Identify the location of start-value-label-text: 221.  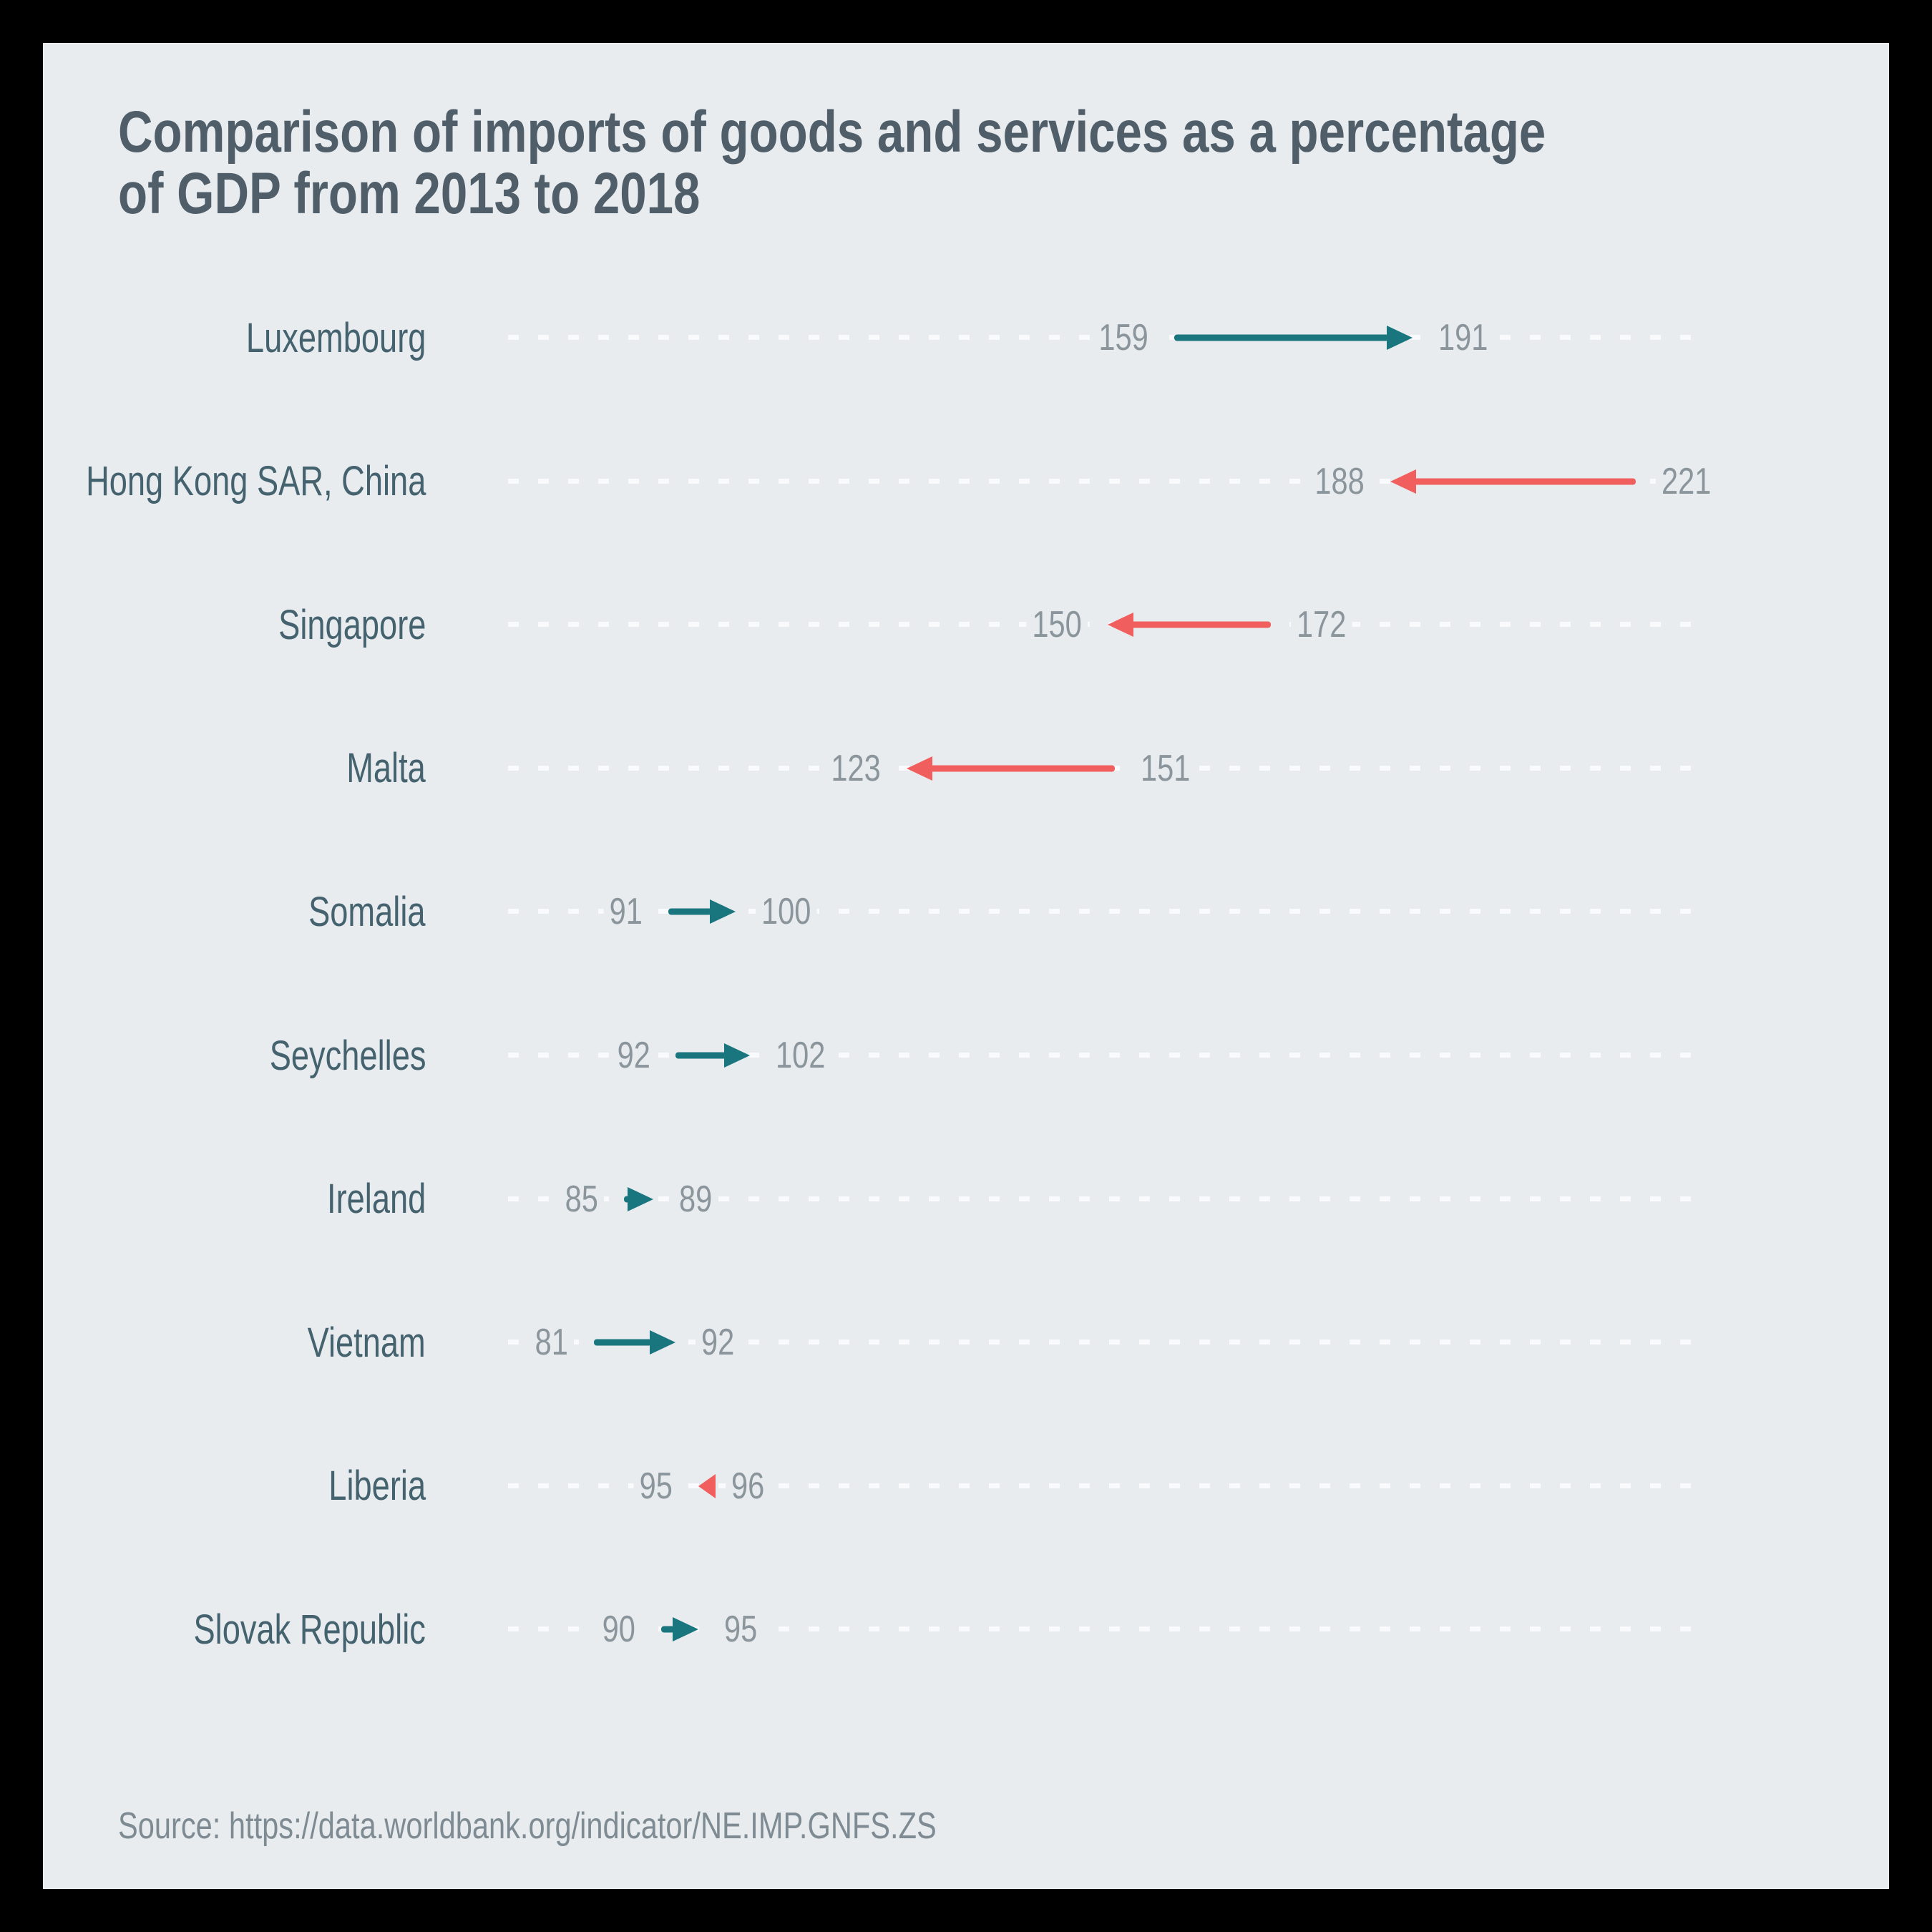
(1686, 481).